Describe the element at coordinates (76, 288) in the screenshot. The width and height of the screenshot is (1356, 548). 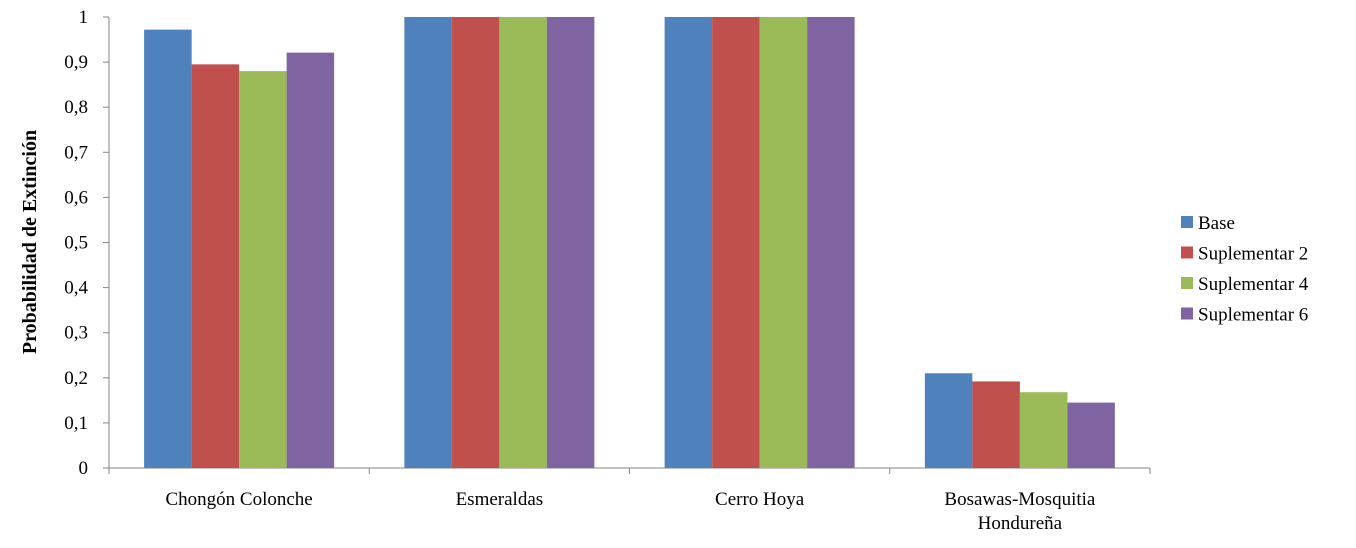
I see `y-tick-label: 0,4` at that location.